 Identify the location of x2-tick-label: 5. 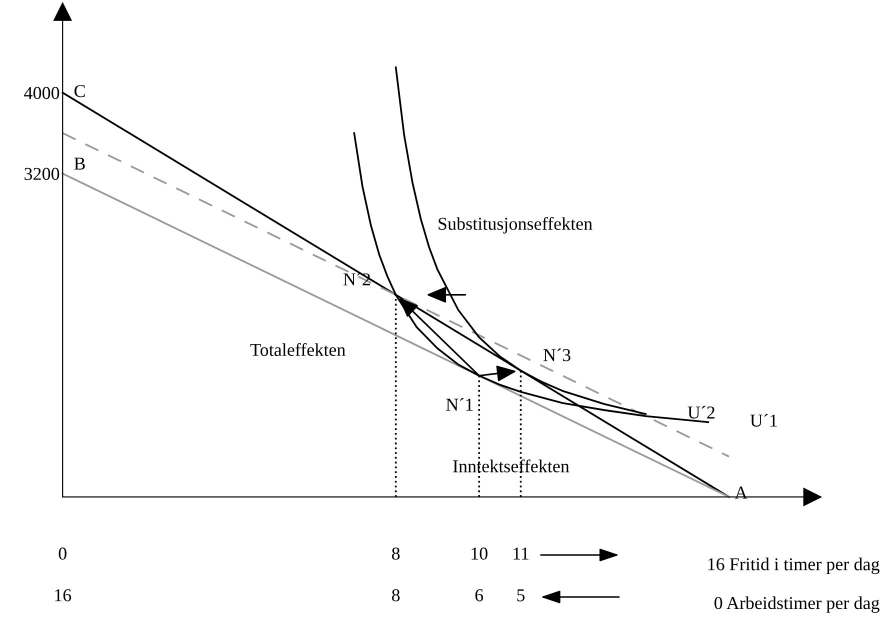
(521, 595).